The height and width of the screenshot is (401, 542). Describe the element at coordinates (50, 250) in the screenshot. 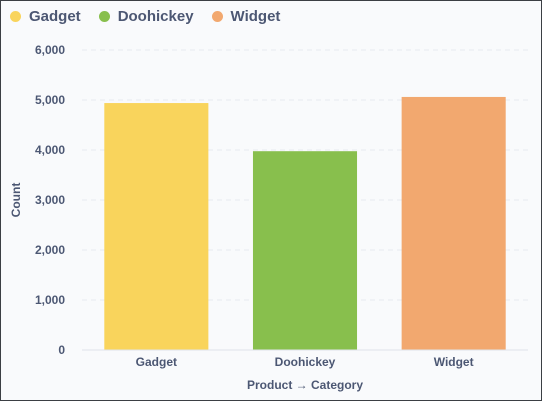

I see `y-tick-label: 2,000` at that location.